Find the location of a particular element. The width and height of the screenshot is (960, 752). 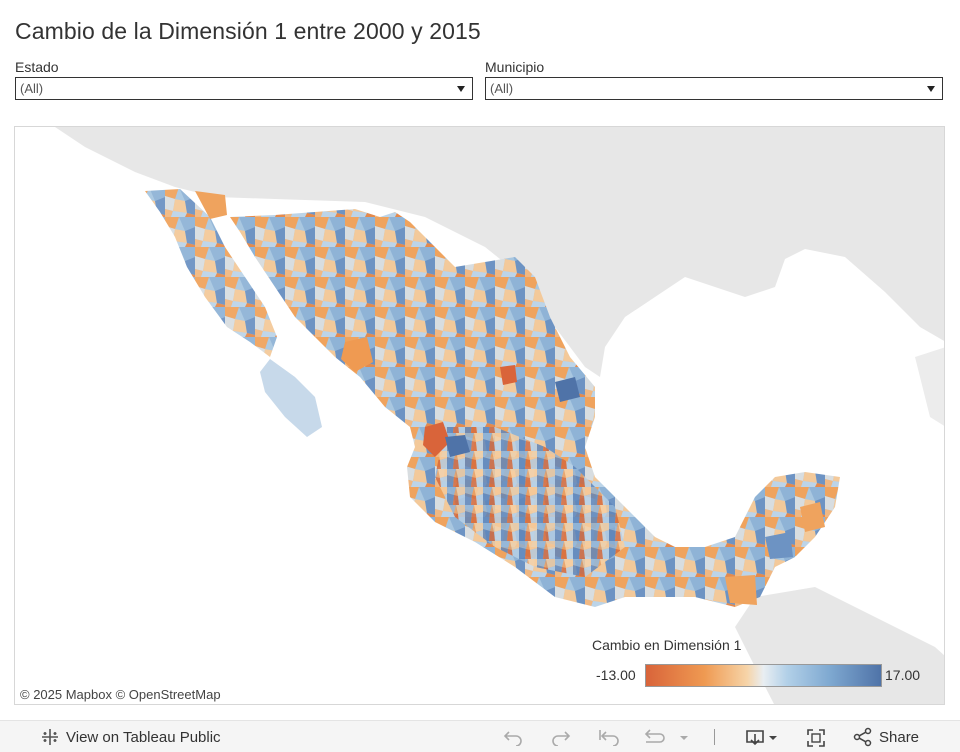

revert-icon is located at coordinates (609, 737).